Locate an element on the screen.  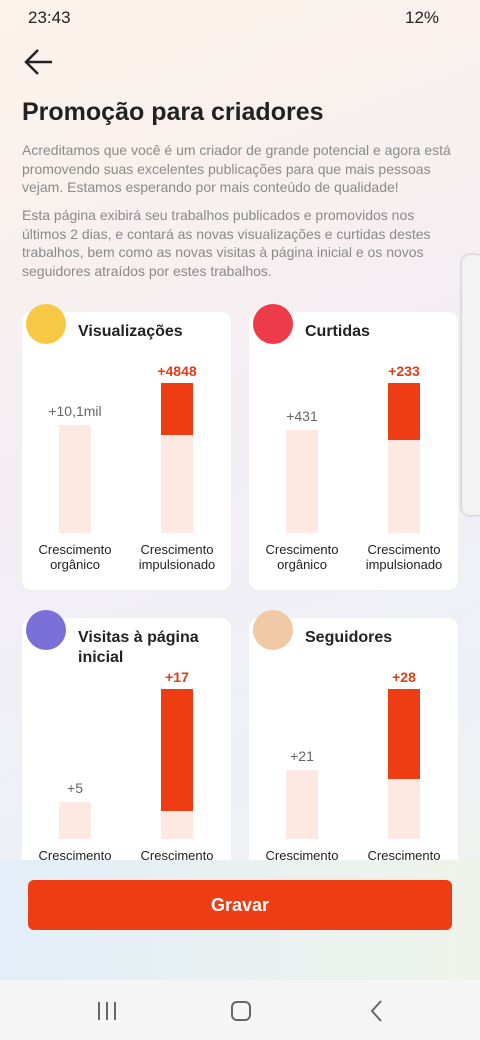
organic-label: +10,1mil is located at coordinates (75, 411).